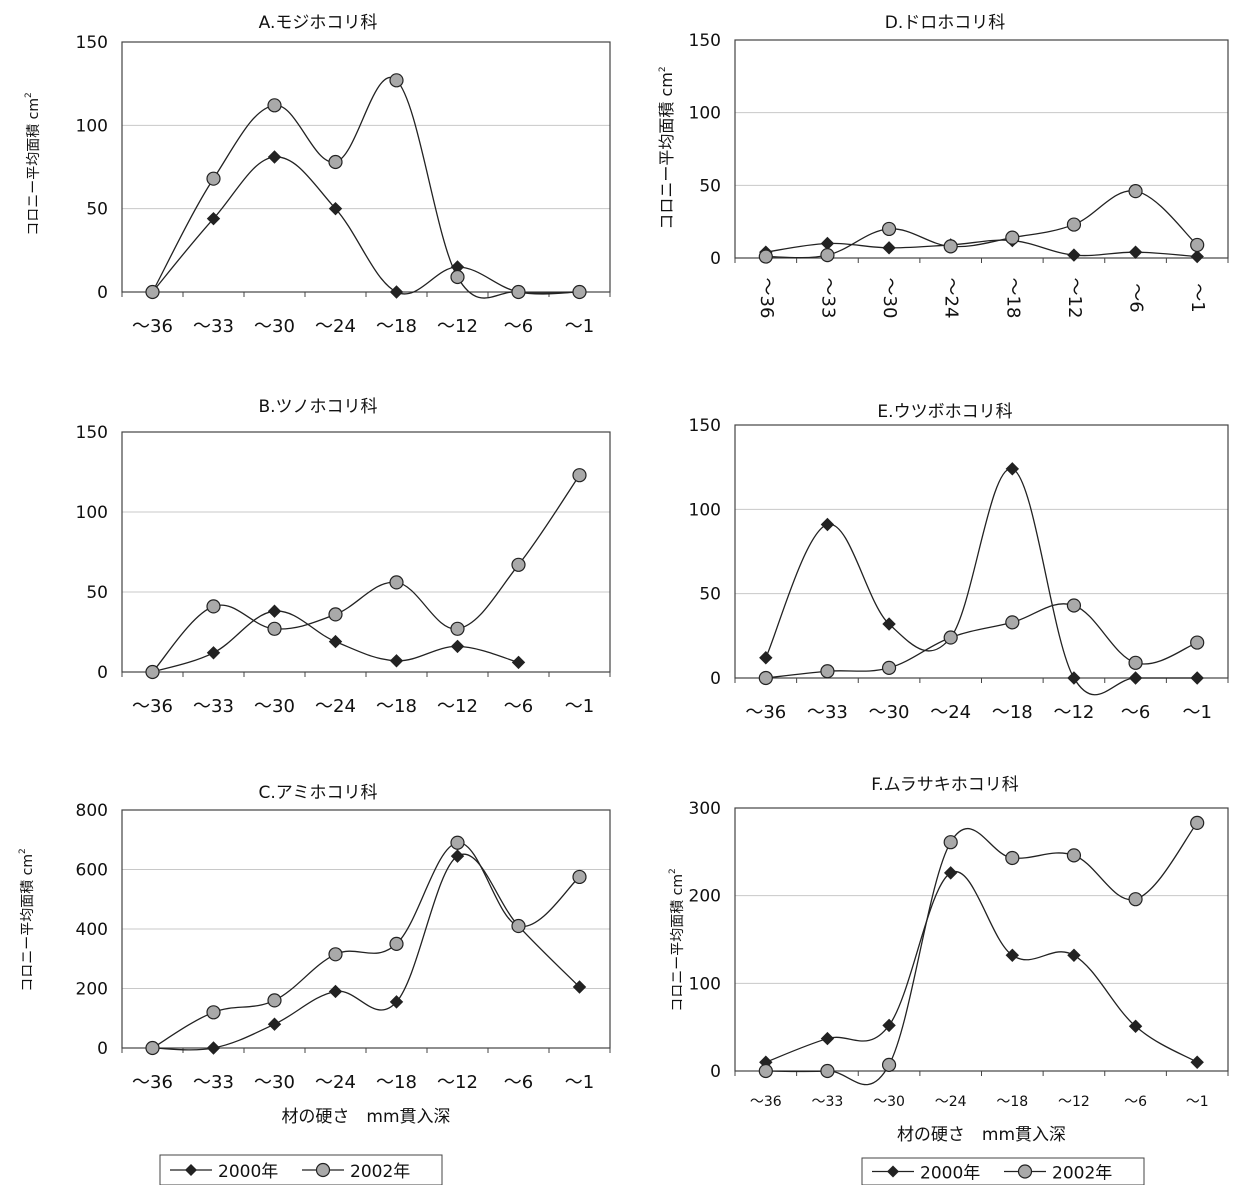 The image size is (1239, 1189). Describe the element at coordinates (944, 412) in the screenshot. I see `chart-title: E.ウツボホコリ科` at that location.